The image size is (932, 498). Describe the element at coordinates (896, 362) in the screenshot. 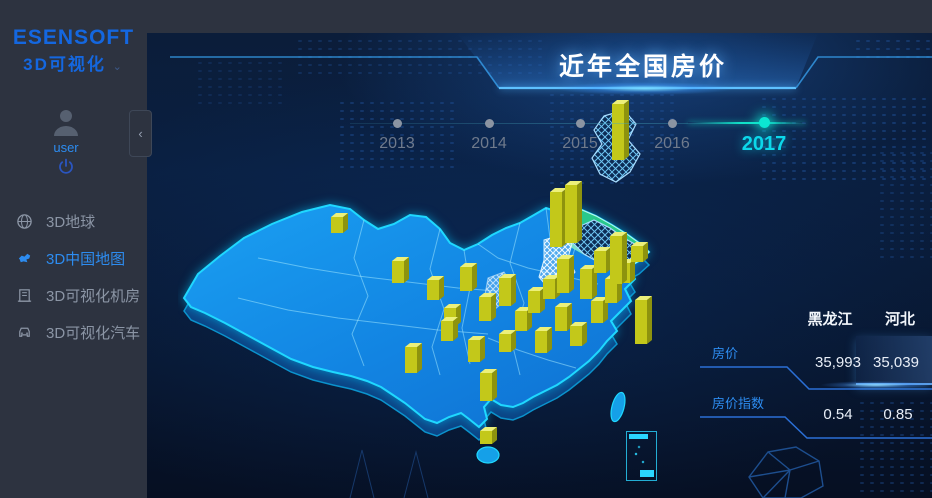

I see `cell-price-hebei: 35,039` at that location.